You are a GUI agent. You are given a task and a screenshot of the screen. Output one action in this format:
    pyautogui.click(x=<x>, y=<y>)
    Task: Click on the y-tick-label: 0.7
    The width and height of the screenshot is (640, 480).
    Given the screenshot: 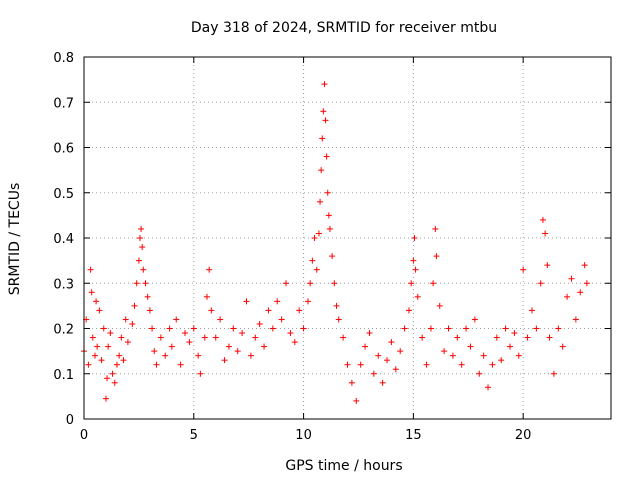 What is the action you would take?
    pyautogui.click(x=63, y=103)
    